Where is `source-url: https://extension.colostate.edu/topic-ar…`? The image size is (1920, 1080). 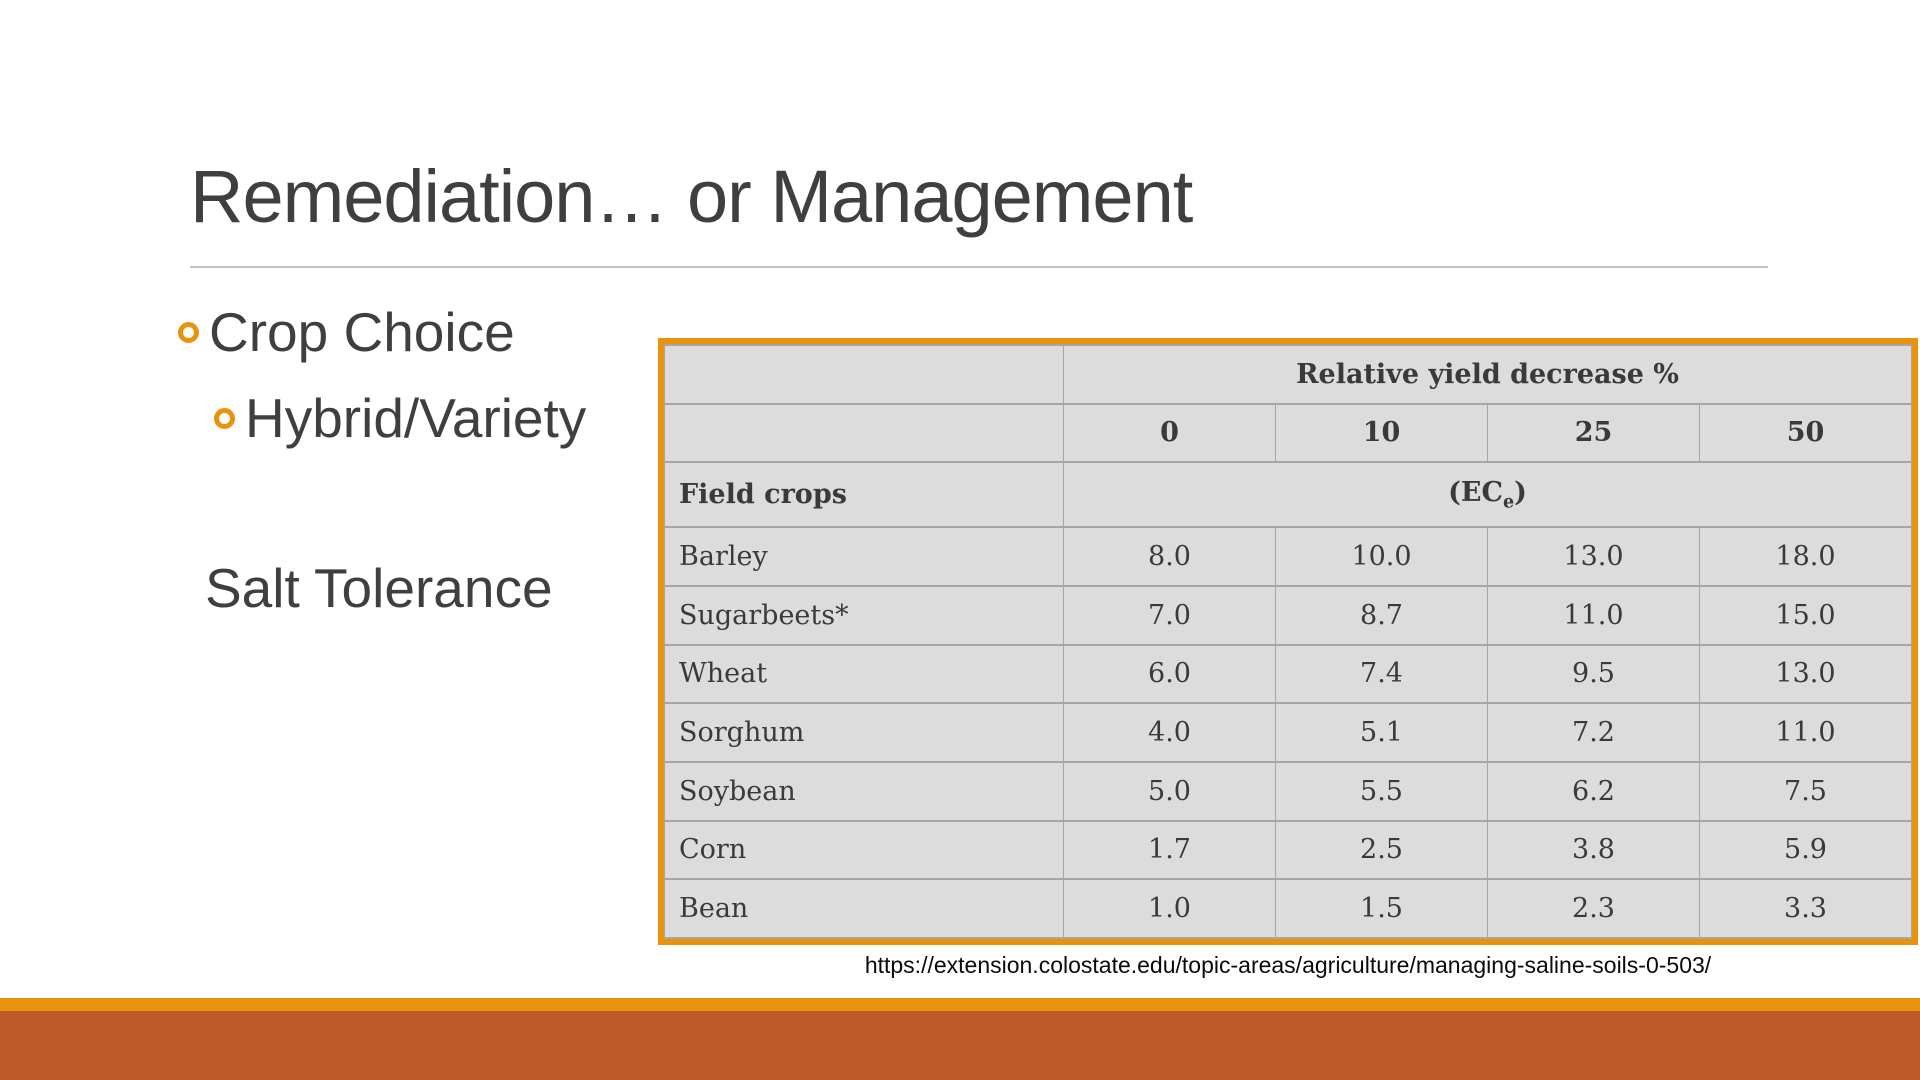
source-url: https://extension.colostate.edu/topic-ar… is located at coordinates (1288, 965).